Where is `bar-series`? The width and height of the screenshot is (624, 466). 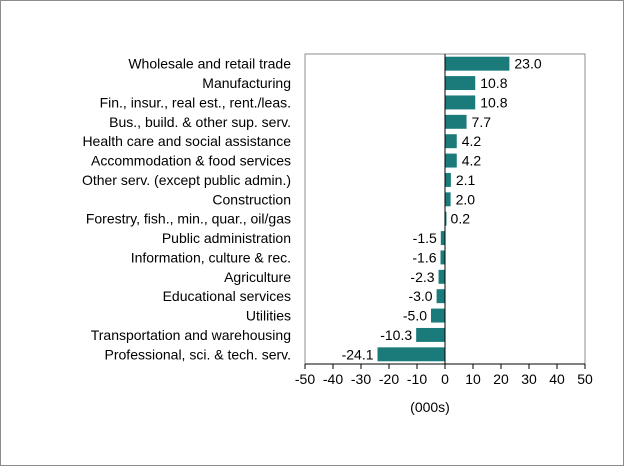
bar-series is located at coordinates (443, 209).